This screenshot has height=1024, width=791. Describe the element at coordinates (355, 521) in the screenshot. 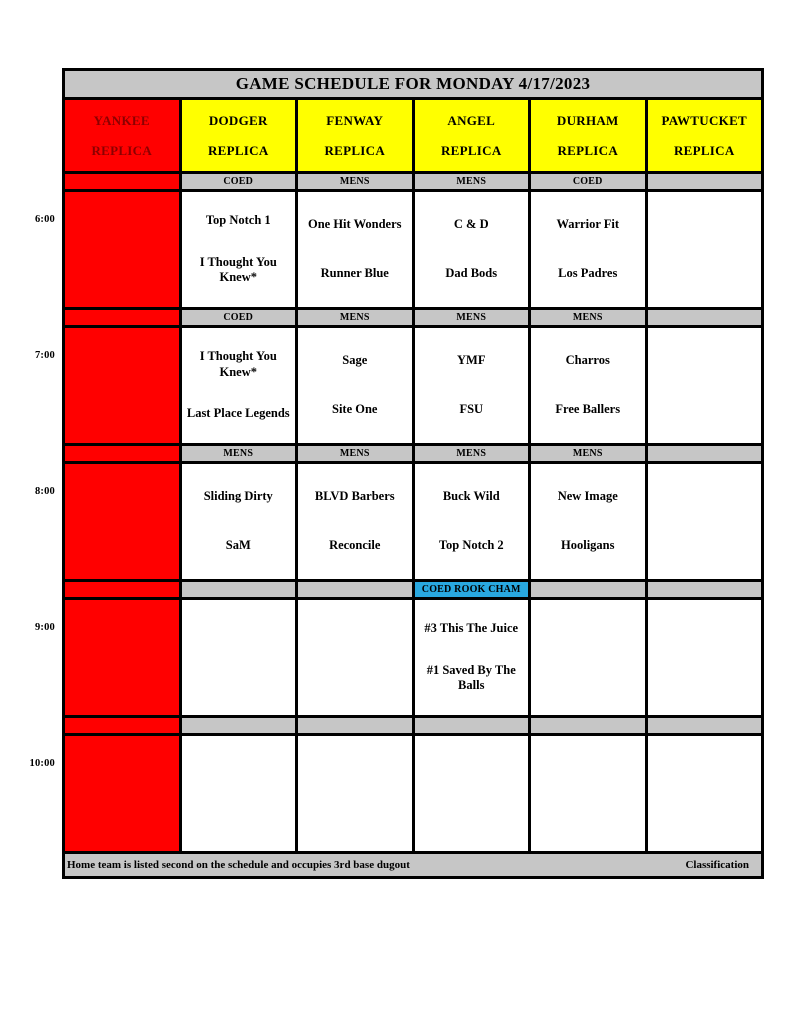

I see `game-cell: BLVD Barbers Reconcile` at that location.